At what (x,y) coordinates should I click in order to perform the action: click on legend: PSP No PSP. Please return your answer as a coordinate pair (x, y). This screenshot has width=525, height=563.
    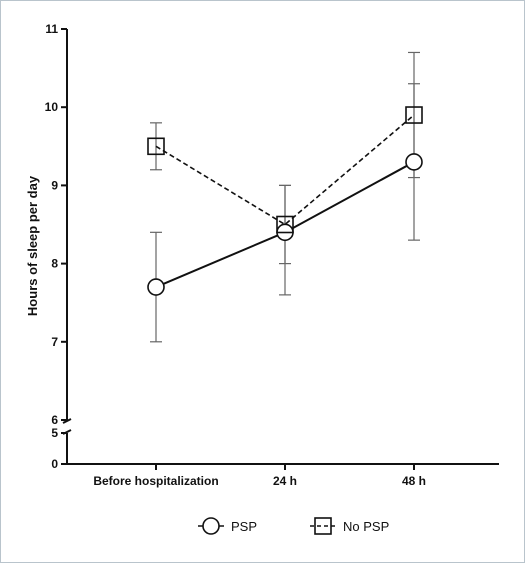
    Looking at the image, I should click on (293, 526).